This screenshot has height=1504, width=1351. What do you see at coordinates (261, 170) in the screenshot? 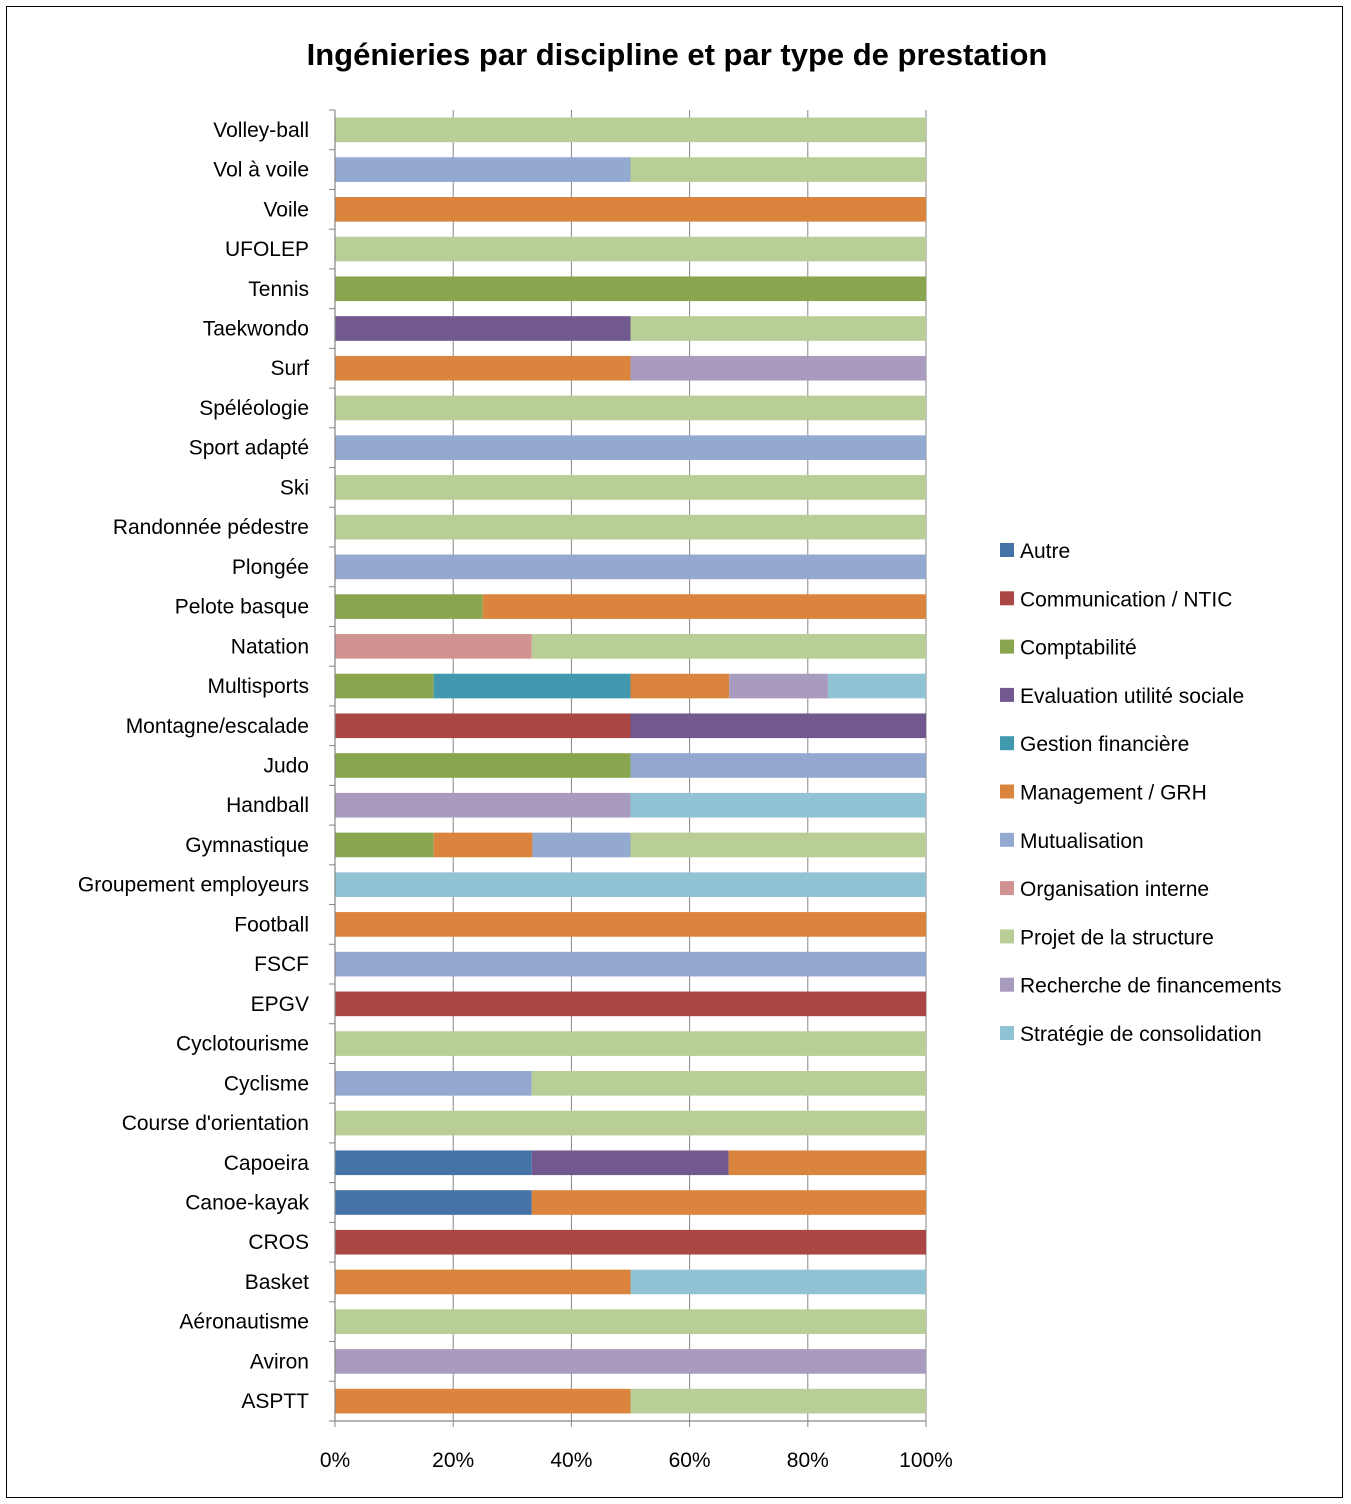
I see `category-label: Vol à voile` at bounding box center [261, 170].